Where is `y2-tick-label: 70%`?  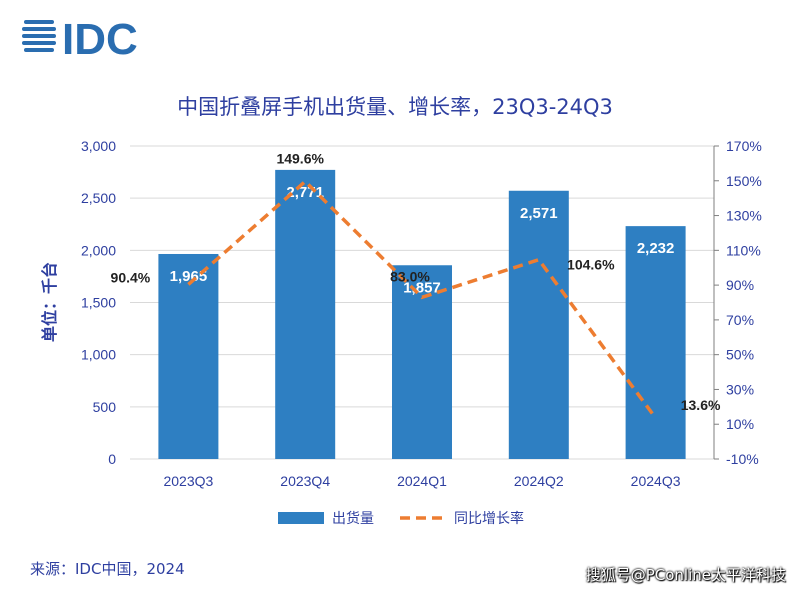 y2-tick-label: 70% is located at coordinates (740, 320).